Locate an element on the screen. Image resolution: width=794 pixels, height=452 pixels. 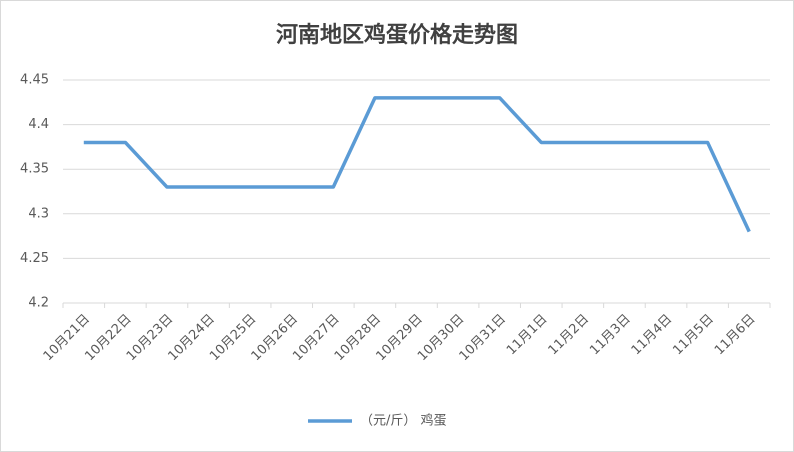
y-tick-label: 4.4 is located at coordinates (38, 124).